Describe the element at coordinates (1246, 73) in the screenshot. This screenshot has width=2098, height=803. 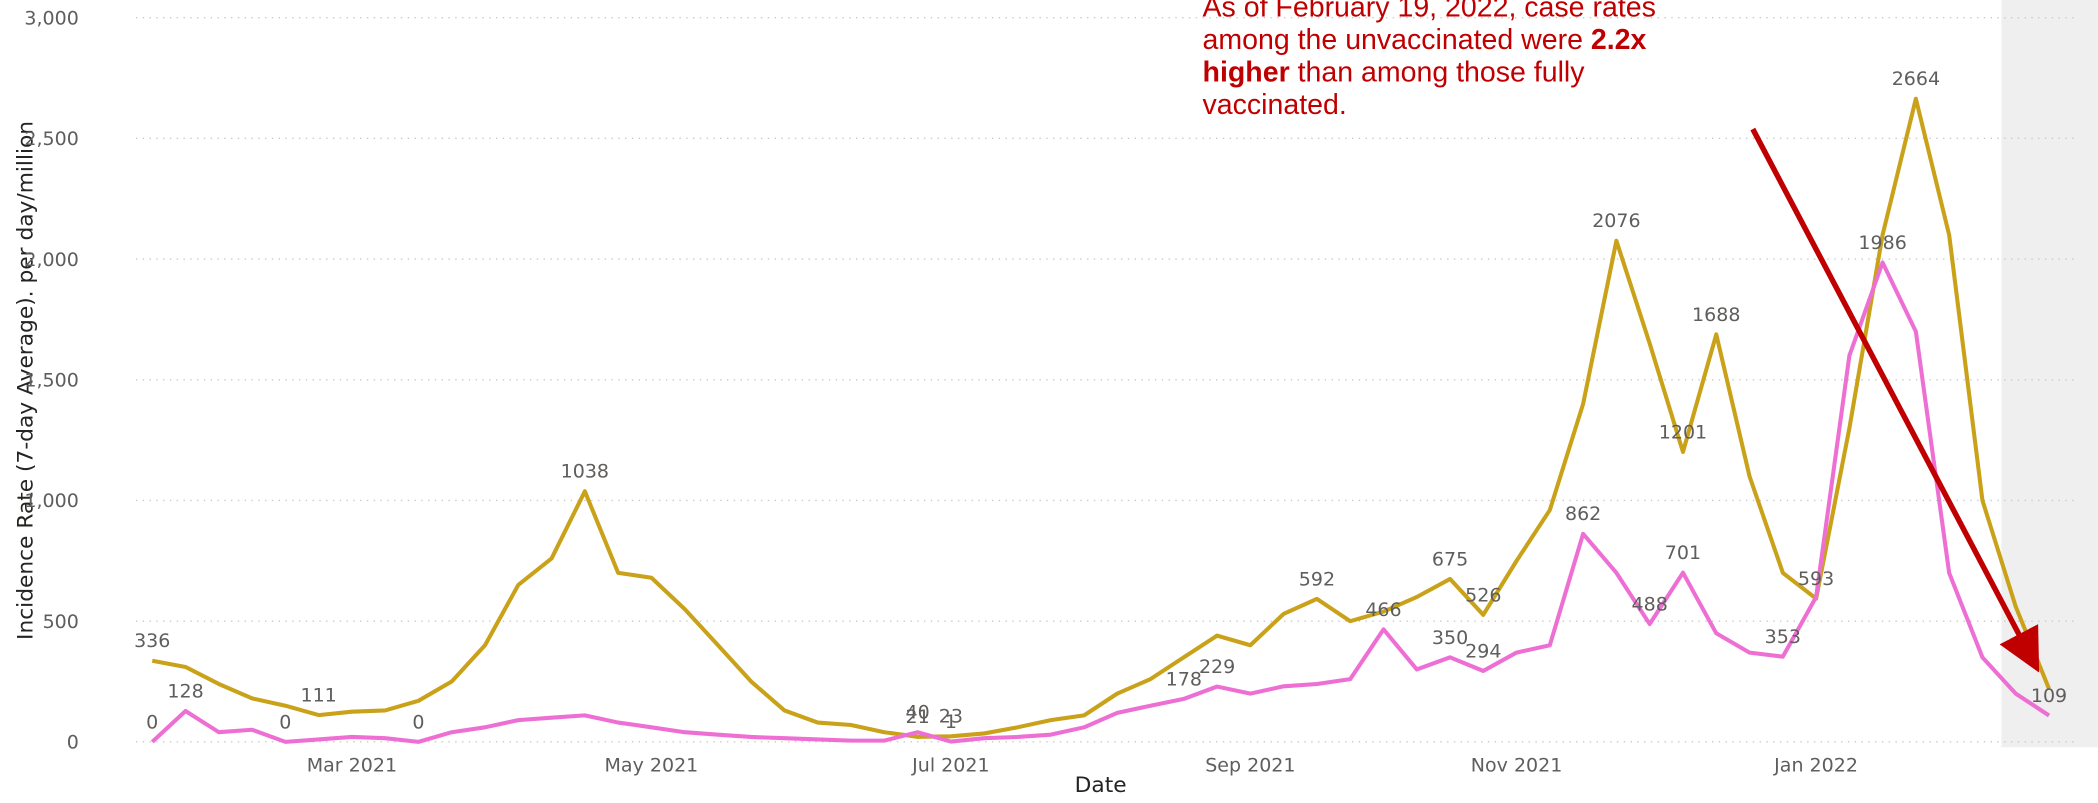
I see `annotation-text: higher` at that location.